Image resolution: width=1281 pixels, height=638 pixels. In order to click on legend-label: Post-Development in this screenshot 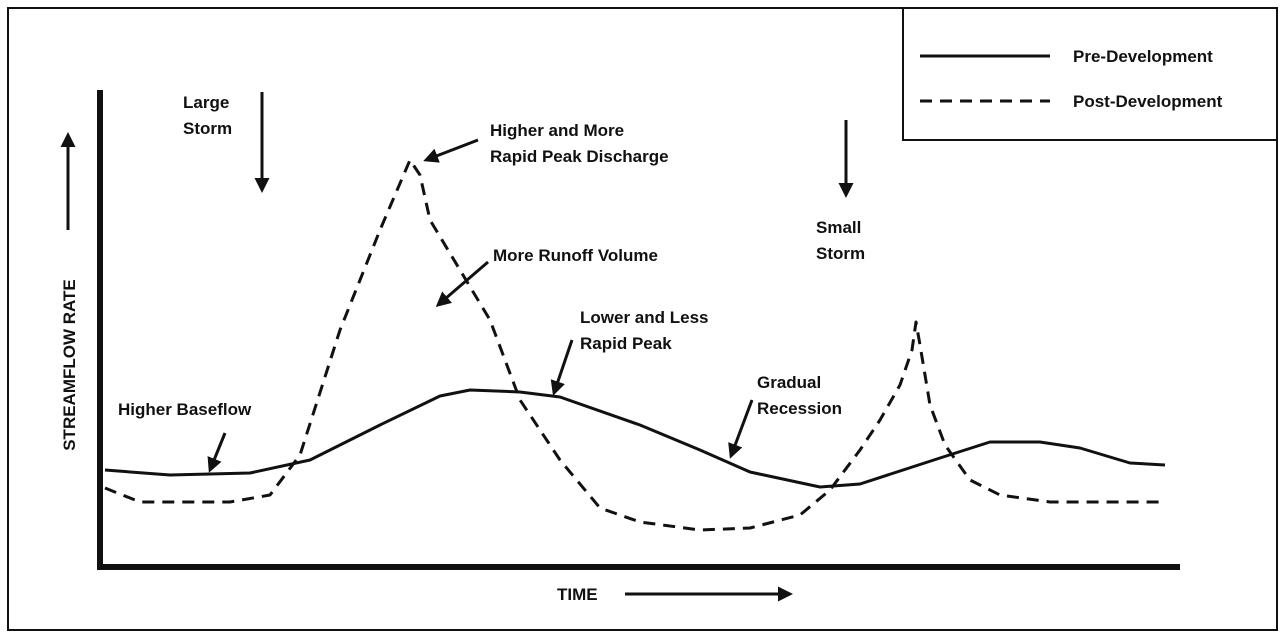, I will do `click(1148, 101)`.